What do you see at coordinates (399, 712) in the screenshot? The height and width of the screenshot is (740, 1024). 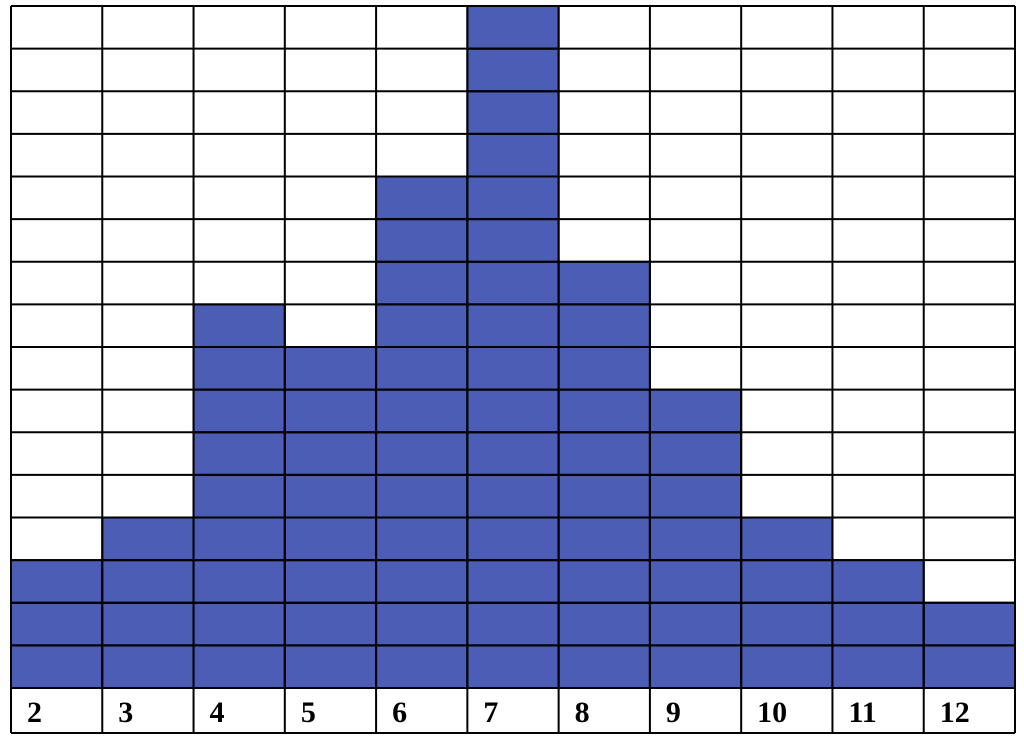 I see `x-tick-label: 6` at bounding box center [399, 712].